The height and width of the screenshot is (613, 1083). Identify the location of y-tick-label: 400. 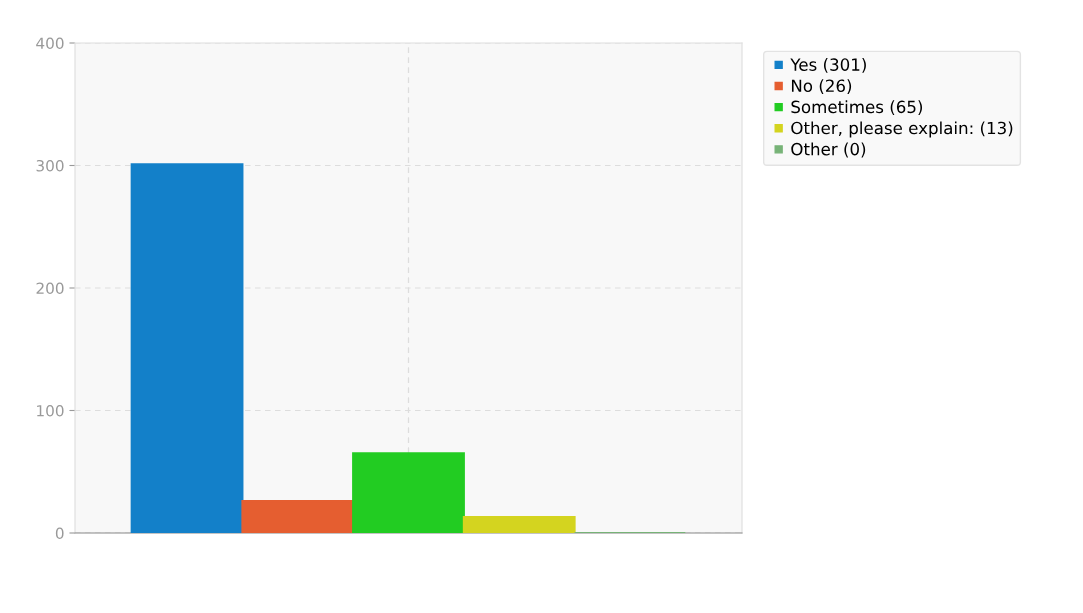
(50, 43).